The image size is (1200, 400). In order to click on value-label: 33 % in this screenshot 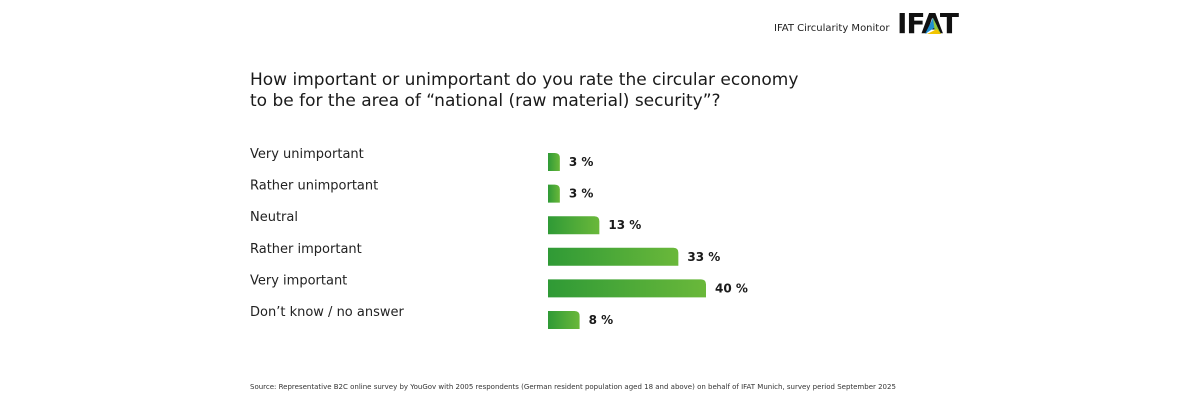, I will do `click(703, 257)`.